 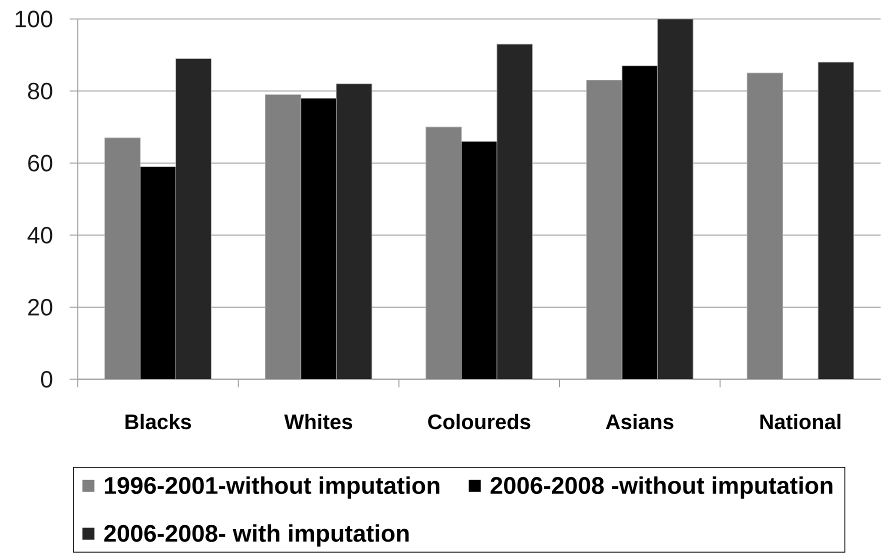 I want to click on y-tick-label: 80, so click(x=40, y=91).